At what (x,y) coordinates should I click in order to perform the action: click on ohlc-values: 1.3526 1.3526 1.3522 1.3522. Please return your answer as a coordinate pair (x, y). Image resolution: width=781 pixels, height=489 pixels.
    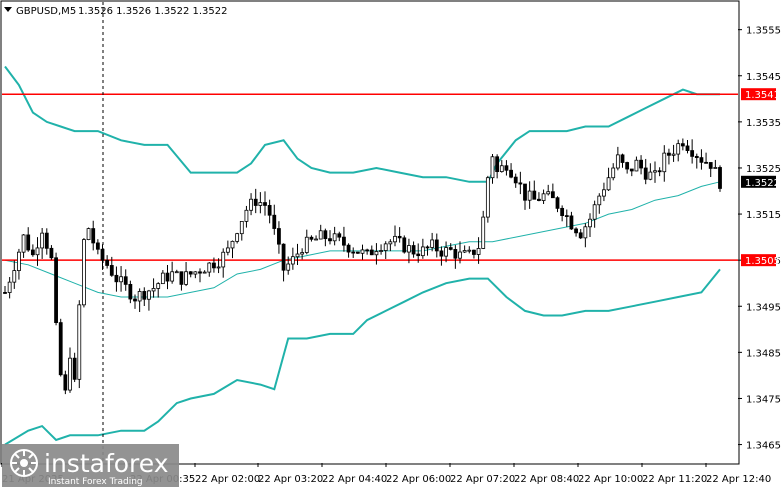
    Looking at the image, I should click on (153, 11).